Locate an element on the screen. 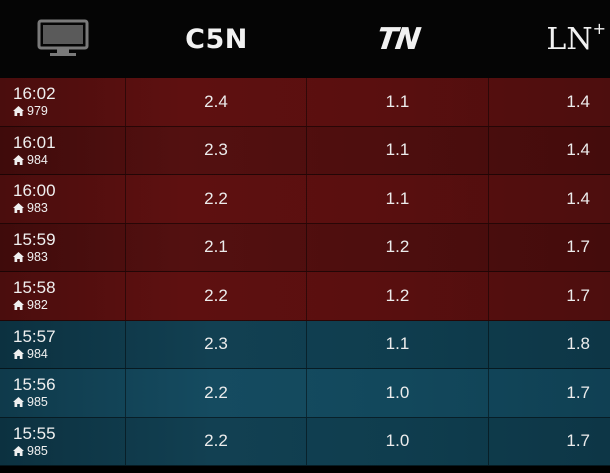  table-row: 16:00 983 2.2 1.1 1.4 is located at coordinates (305, 199).